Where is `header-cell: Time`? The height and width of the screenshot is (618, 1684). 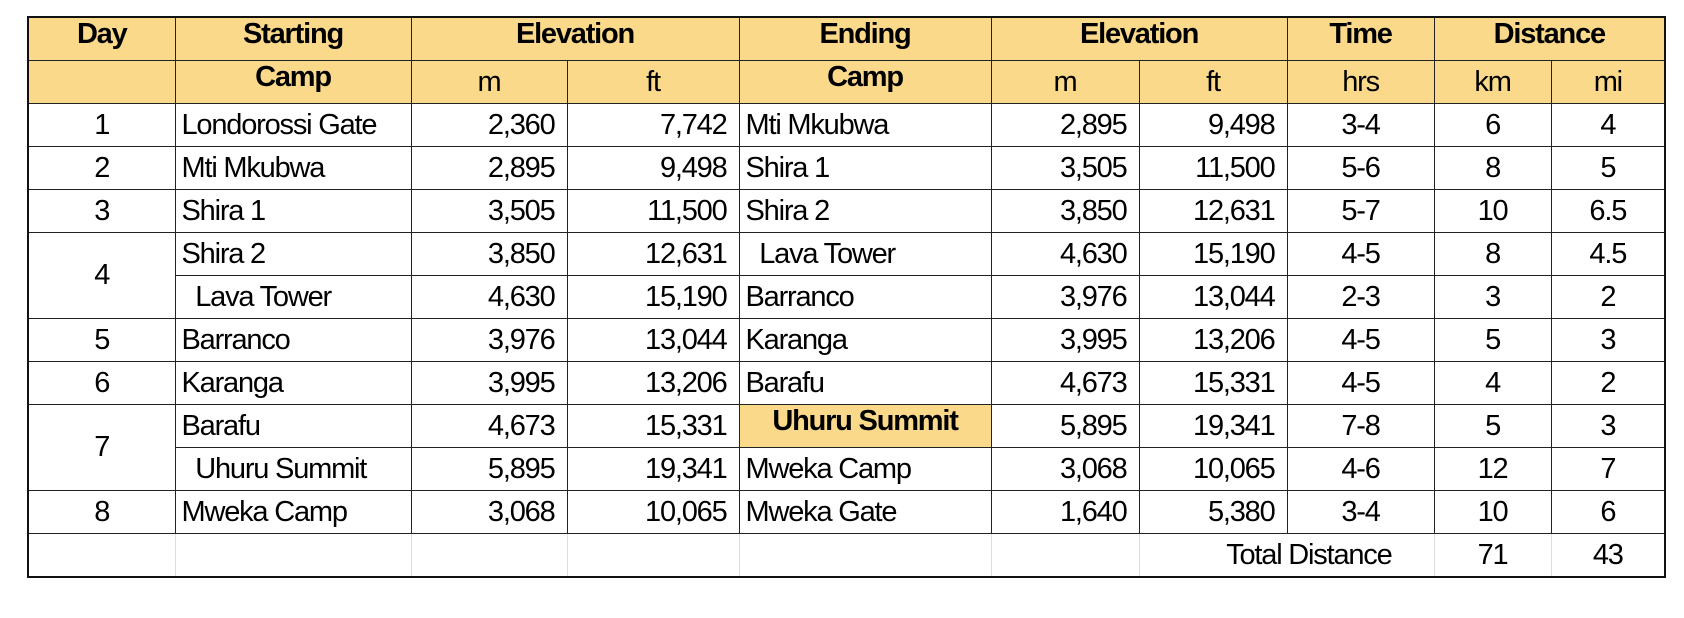
header-cell: Time is located at coordinates (1360, 38).